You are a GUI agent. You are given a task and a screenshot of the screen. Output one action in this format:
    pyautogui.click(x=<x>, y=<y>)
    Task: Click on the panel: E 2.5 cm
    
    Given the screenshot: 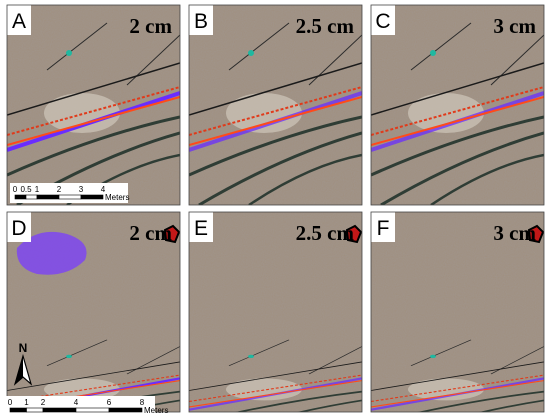 What is the action you would take?
    pyautogui.click(x=275, y=312)
    